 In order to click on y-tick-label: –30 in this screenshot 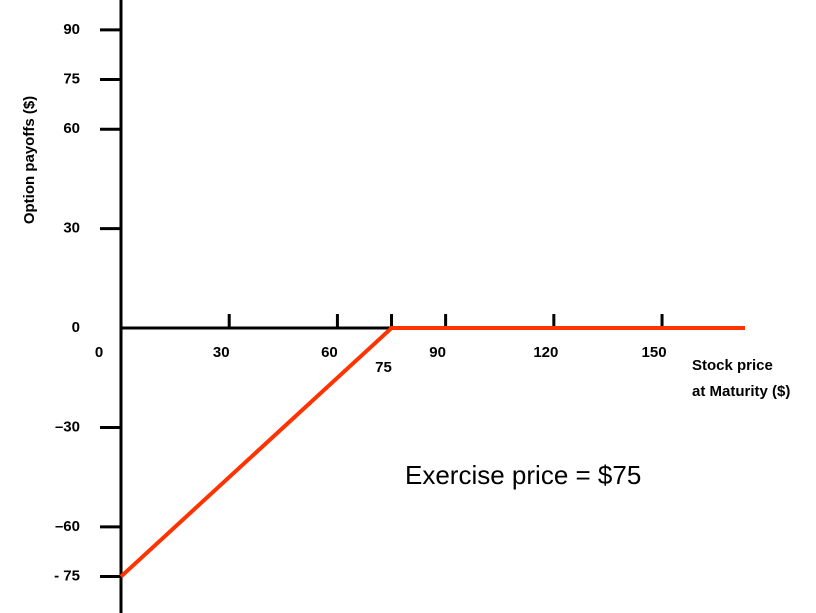, I will do `click(67, 426)`.